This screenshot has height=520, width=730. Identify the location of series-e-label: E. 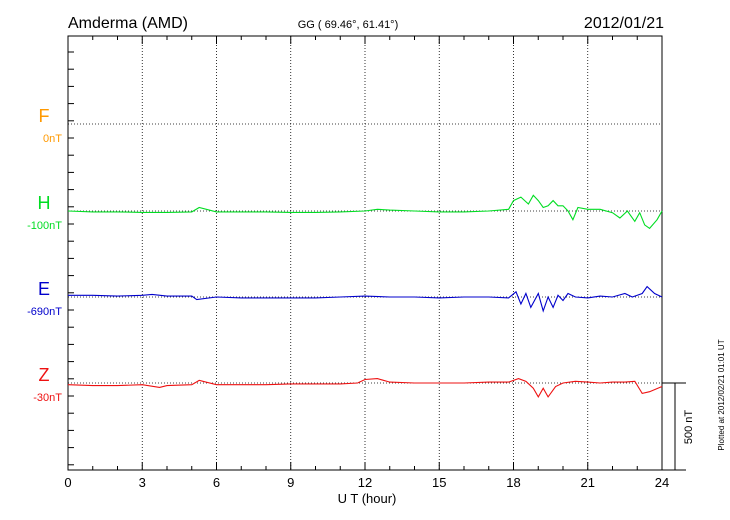
(44, 289).